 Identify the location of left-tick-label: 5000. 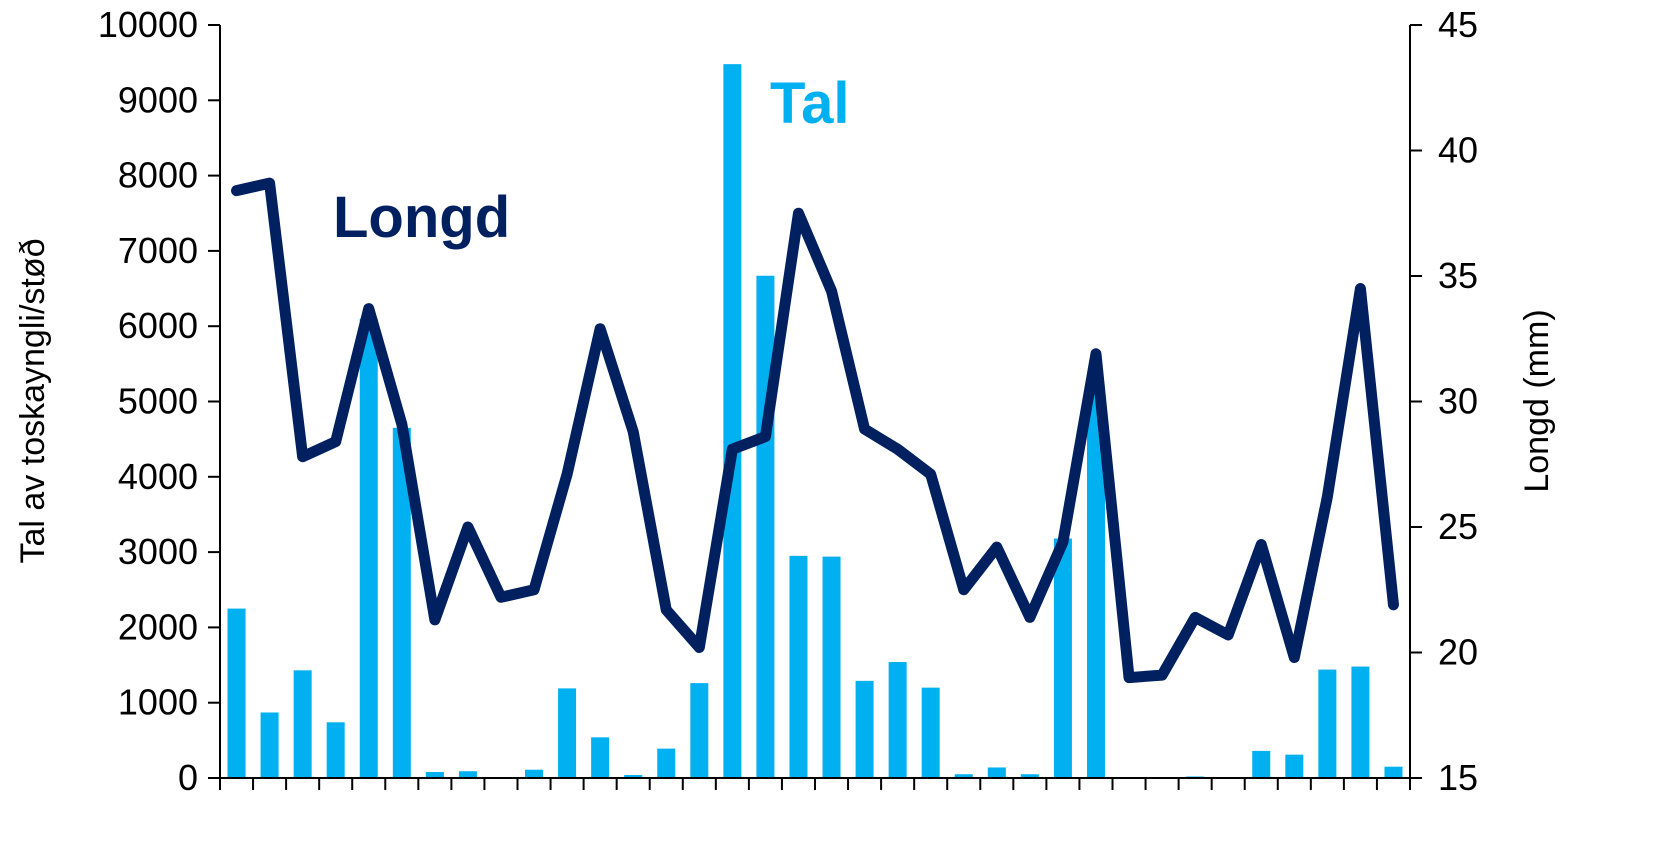
(158, 401).